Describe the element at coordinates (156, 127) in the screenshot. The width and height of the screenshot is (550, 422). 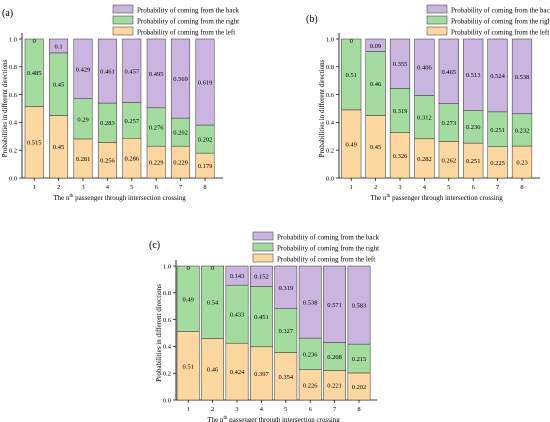
I see `data-label: 0.276` at that location.